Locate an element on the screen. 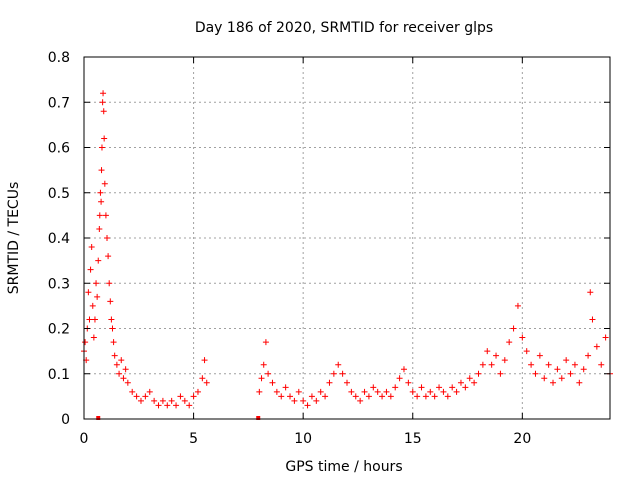 Image resolution: width=640 pixels, height=480 pixels. y-axis-label: SRMTID / TECUs is located at coordinates (14, 238).